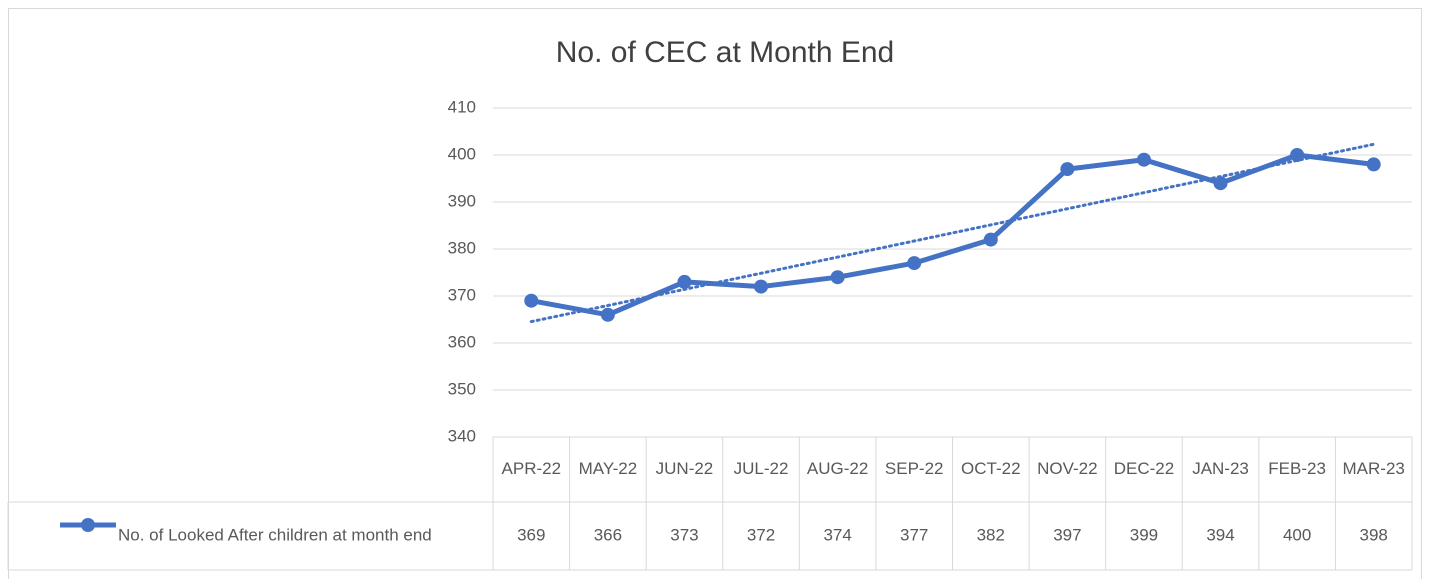 The height and width of the screenshot is (579, 1430). Describe the element at coordinates (462, 153) in the screenshot. I see `y-tick-label: 400` at that location.